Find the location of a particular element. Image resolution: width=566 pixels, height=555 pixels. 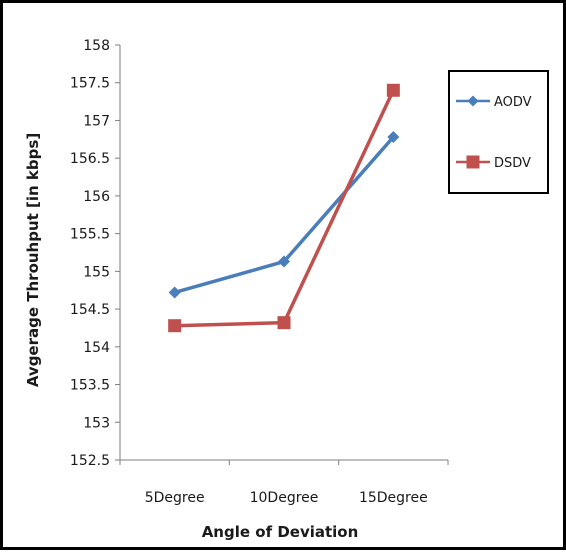

y-axis-title: Avgerage Throuhput [in kbps] is located at coordinates (33, 260).